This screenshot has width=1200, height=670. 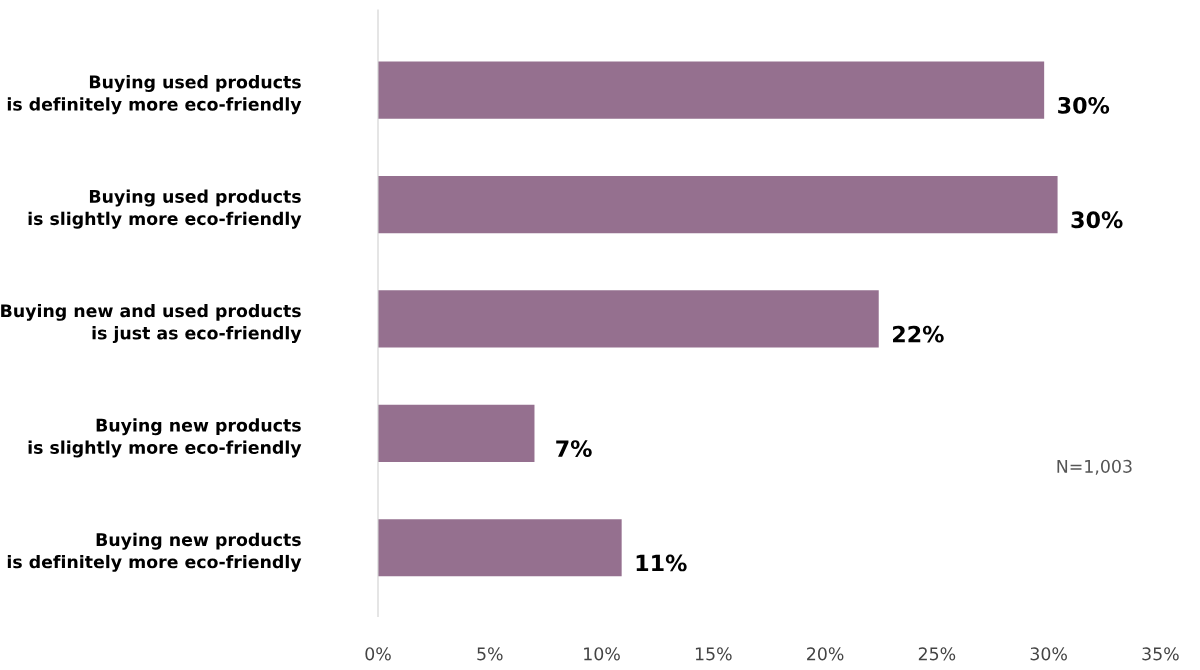 I want to click on x-tick-label: 15%, so click(x=713, y=654).